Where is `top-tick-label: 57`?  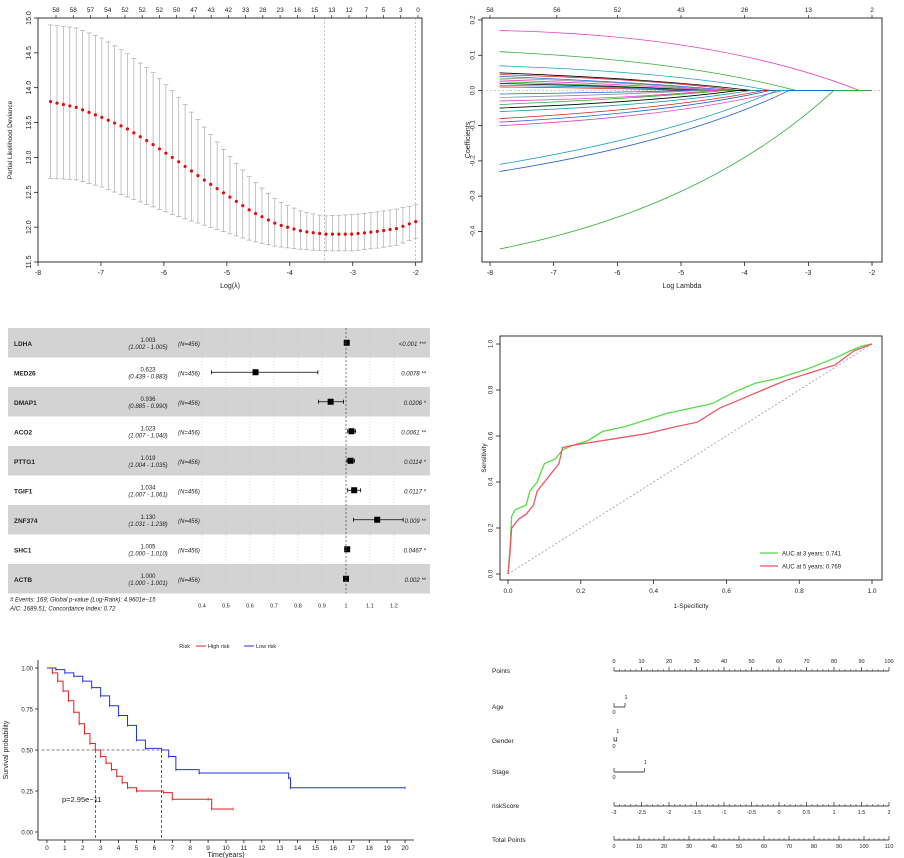 top-tick-label: 57 is located at coordinates (91, 10).